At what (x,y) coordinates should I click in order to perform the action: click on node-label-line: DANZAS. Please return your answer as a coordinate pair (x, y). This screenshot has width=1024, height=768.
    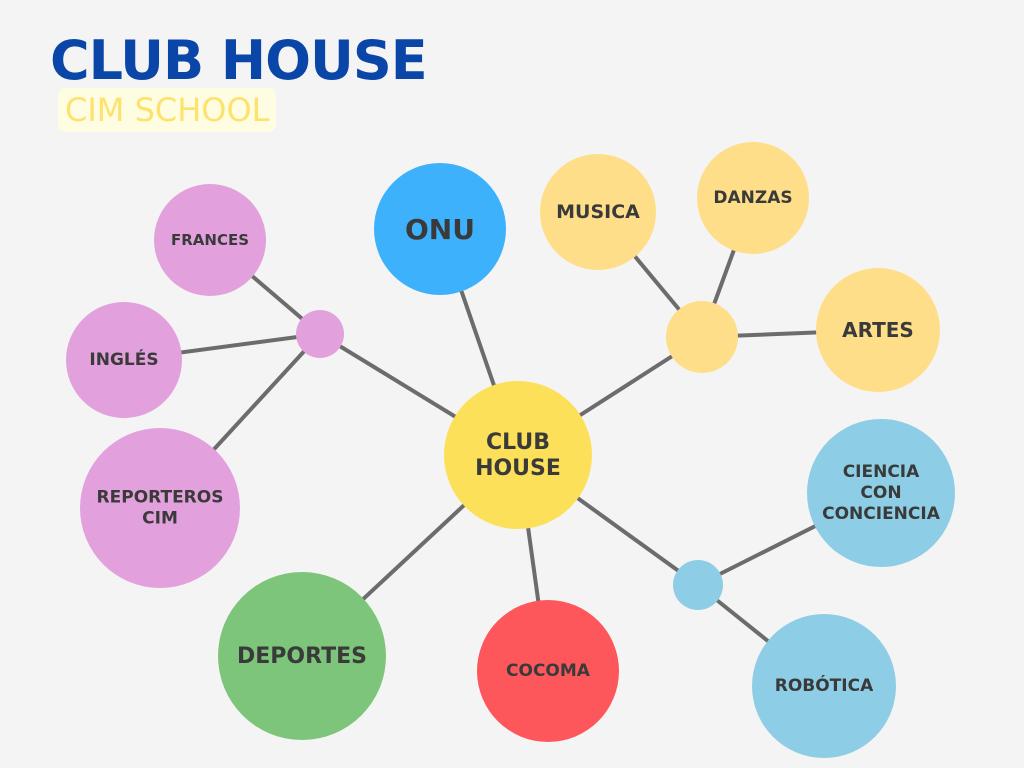
    Looking at the image, I should click on (752, 198).